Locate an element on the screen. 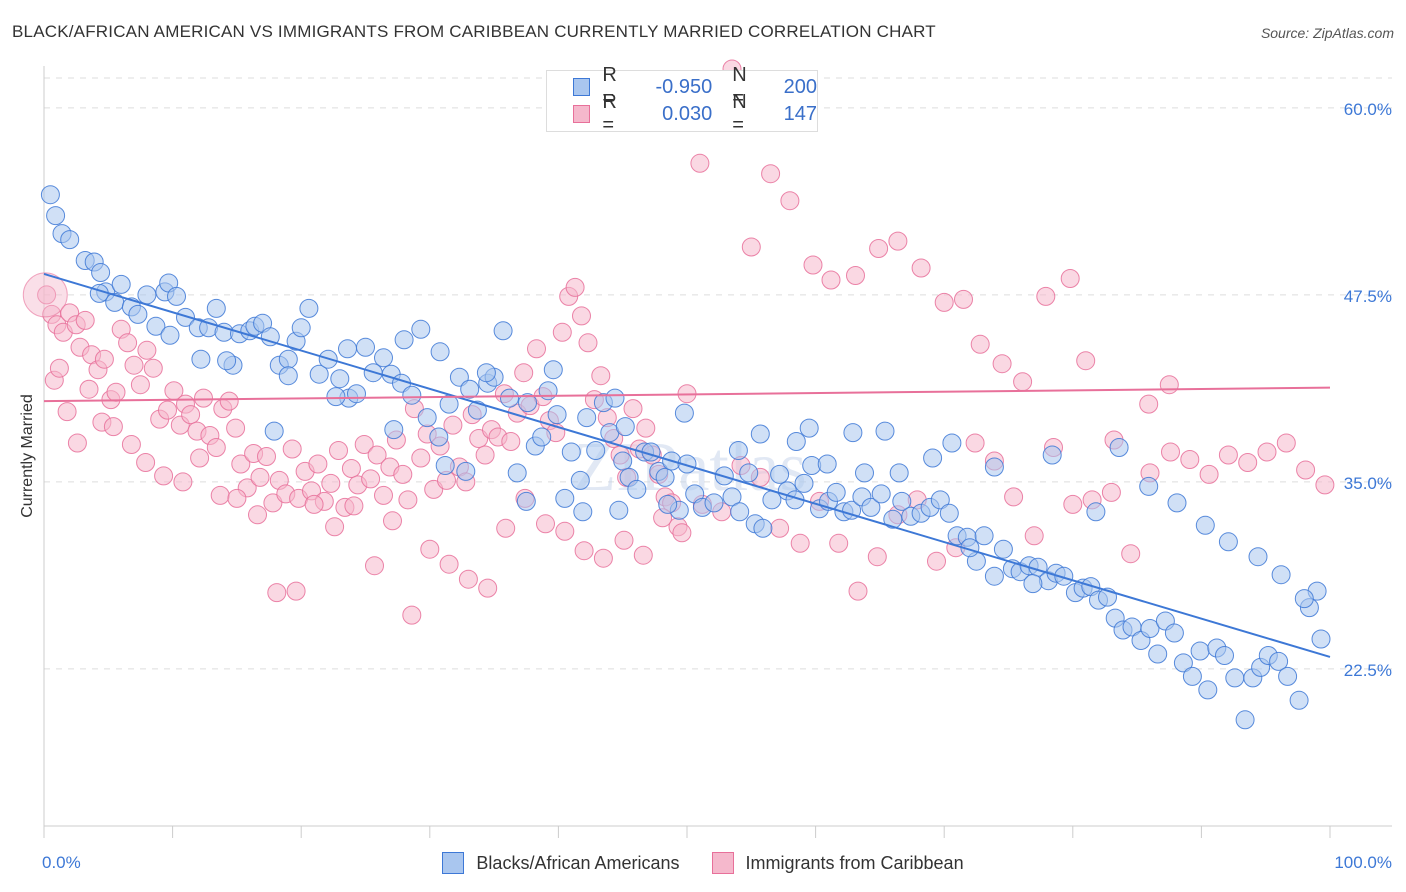 The height and width of the screenshot is (892, 1406). bottom-legend-item-pink: Immigrants from Caribbean is located at coordinates (837, 863).